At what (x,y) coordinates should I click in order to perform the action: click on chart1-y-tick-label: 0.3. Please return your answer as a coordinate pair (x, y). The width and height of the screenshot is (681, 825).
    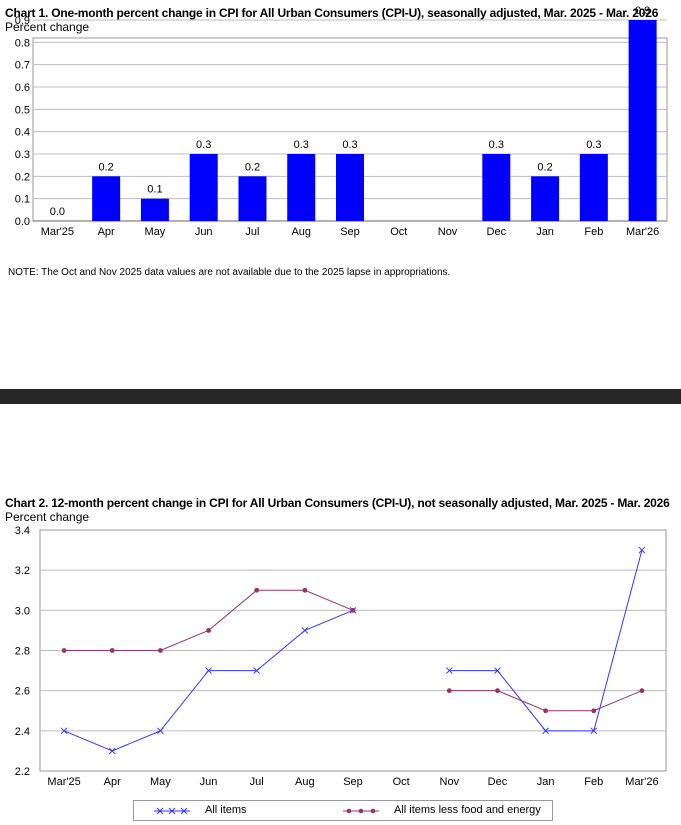
    Looking at the image, I should click on (22, 155).